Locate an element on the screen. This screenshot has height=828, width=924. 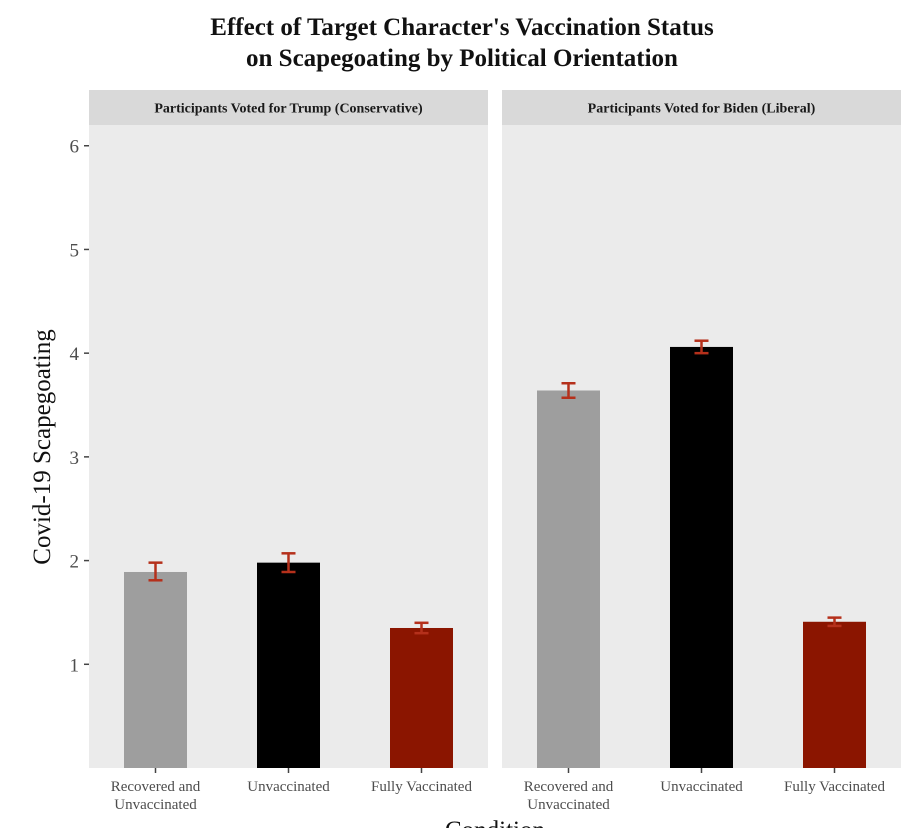
facet-strip-label: Participants Voted for Biden (Liberal) is located at coordinates (702, 109).